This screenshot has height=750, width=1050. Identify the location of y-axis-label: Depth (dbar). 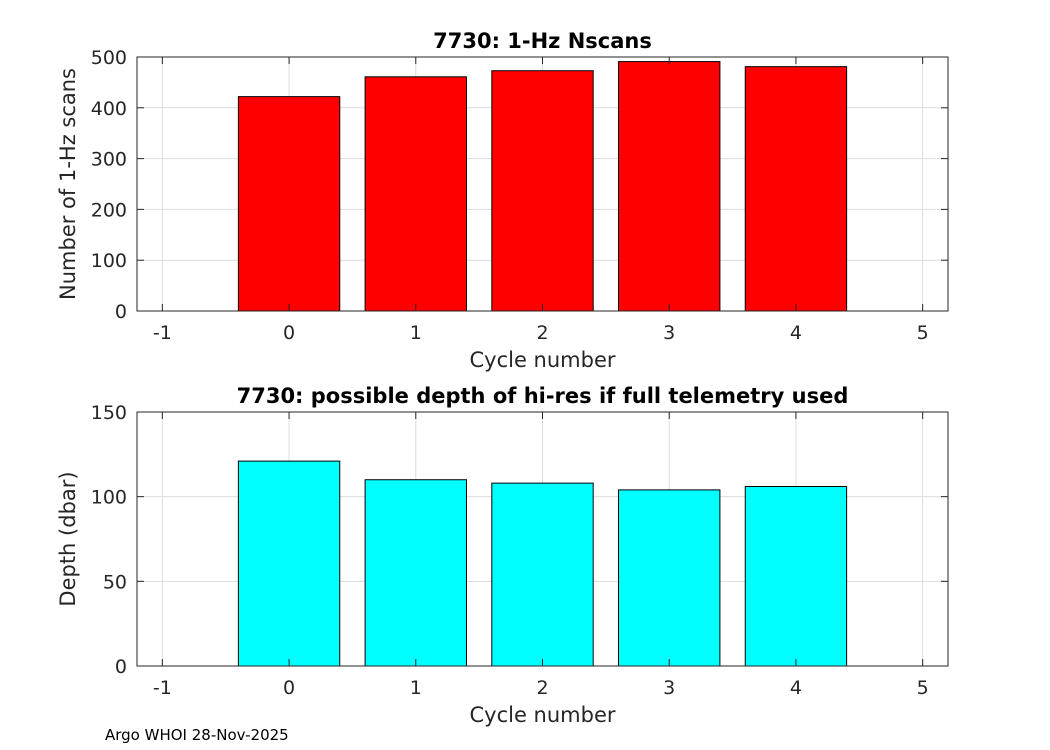
(68, 538).